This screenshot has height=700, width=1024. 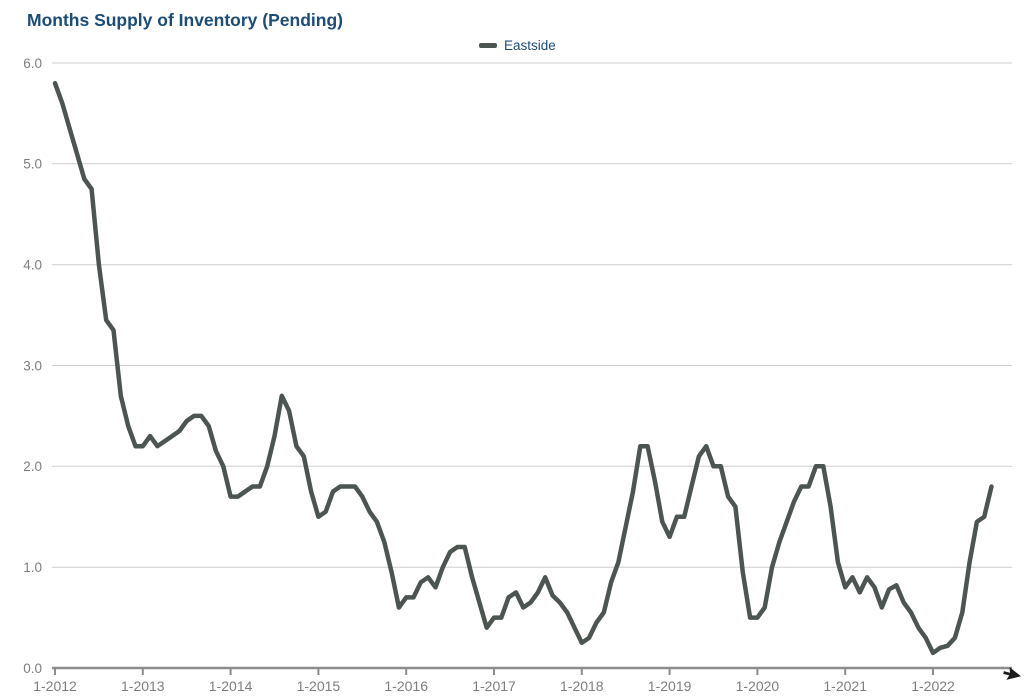 I want to click on y-tick-label: 3.0, so click(x=32, y=365).